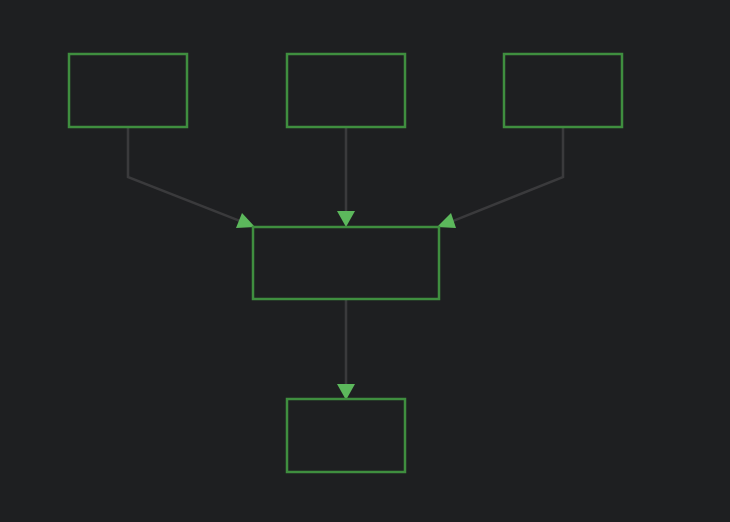 This screenshot has height=522, width=730. Describe the element at coordinates (346, 263) in the screenshot. I see `node-middle` at that location.